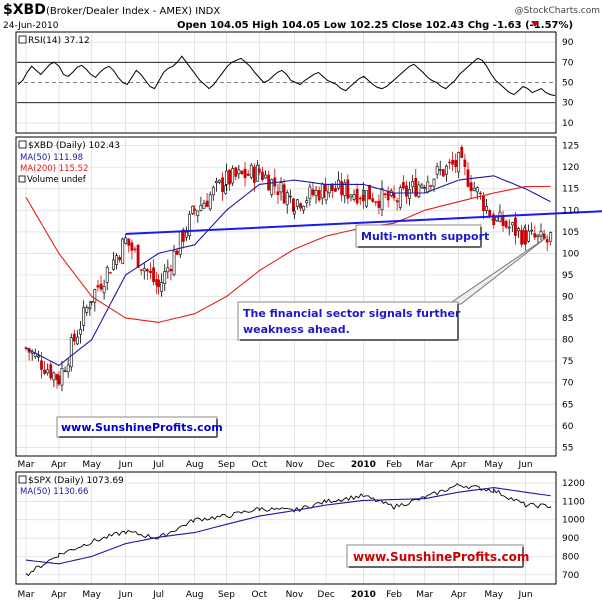 Image resolution: width=602 pixels, height=602 pixels. I want to click on price-tick-label: 125, so click(570, 147).